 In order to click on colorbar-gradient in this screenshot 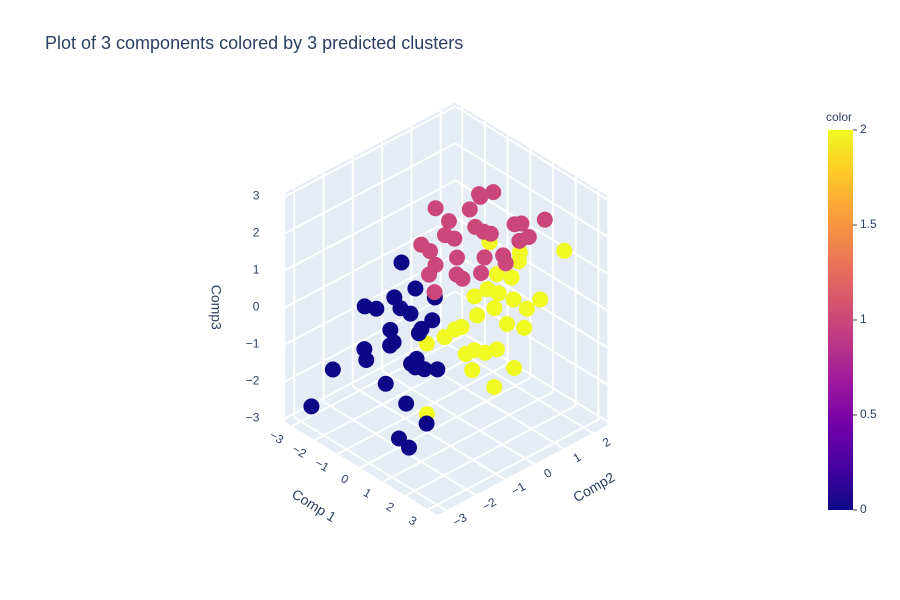, I will do `click(840, 320)`.